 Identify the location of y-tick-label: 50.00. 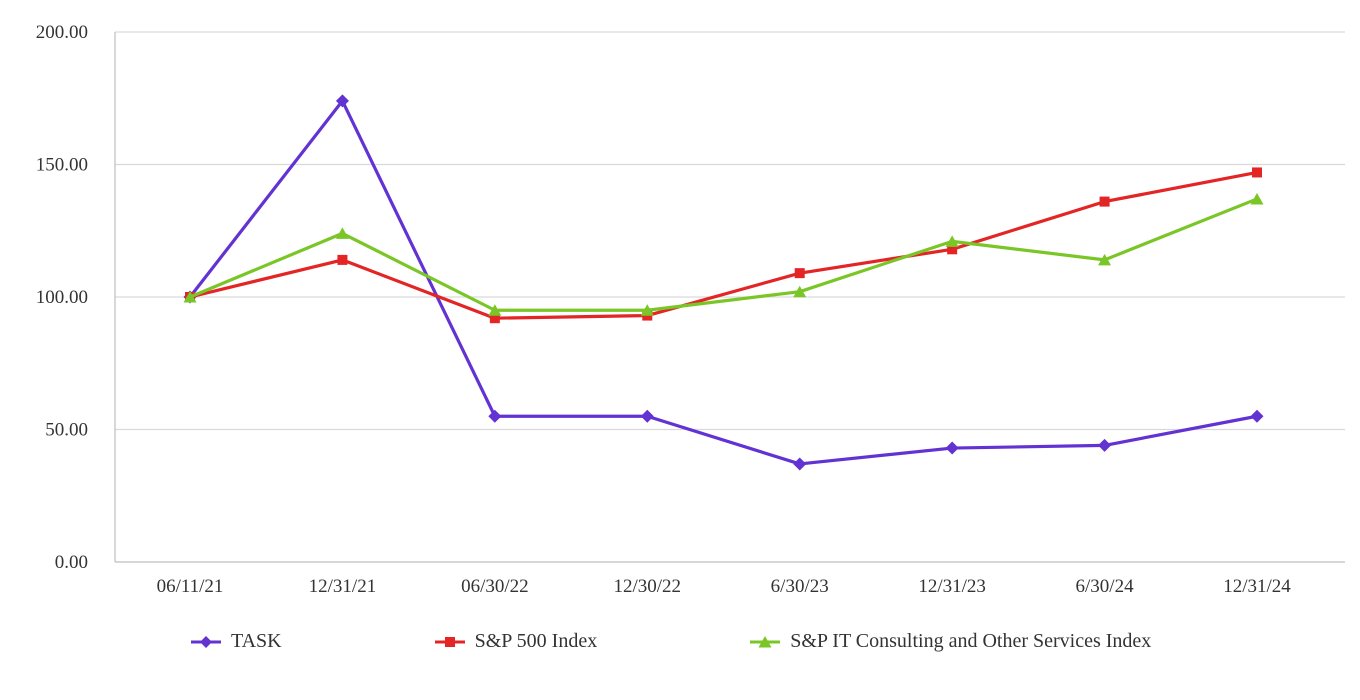
(66, 430).